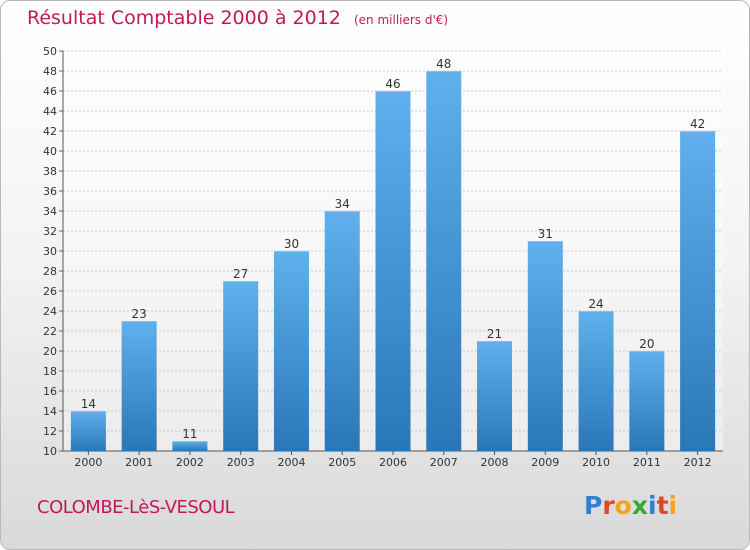 This screenshot has height=550, width=750. Describe the element at coordinates (698, 462) in the screenshot. I see `x-tick-label: 2012` at that location.